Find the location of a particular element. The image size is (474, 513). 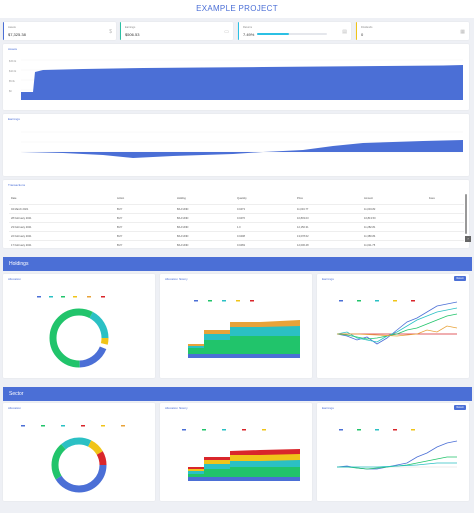

holdings-donut-chart is located at coordinates (73, 332).